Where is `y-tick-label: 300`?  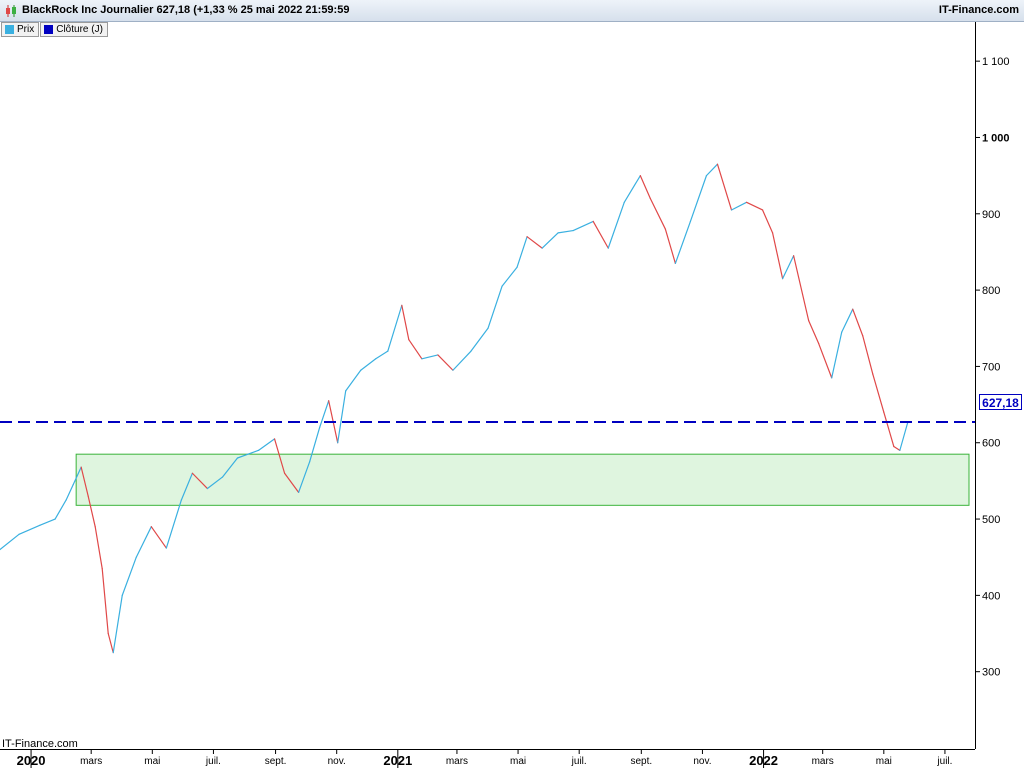
y-tick-label: 300 is located at coordinates (991, 673).